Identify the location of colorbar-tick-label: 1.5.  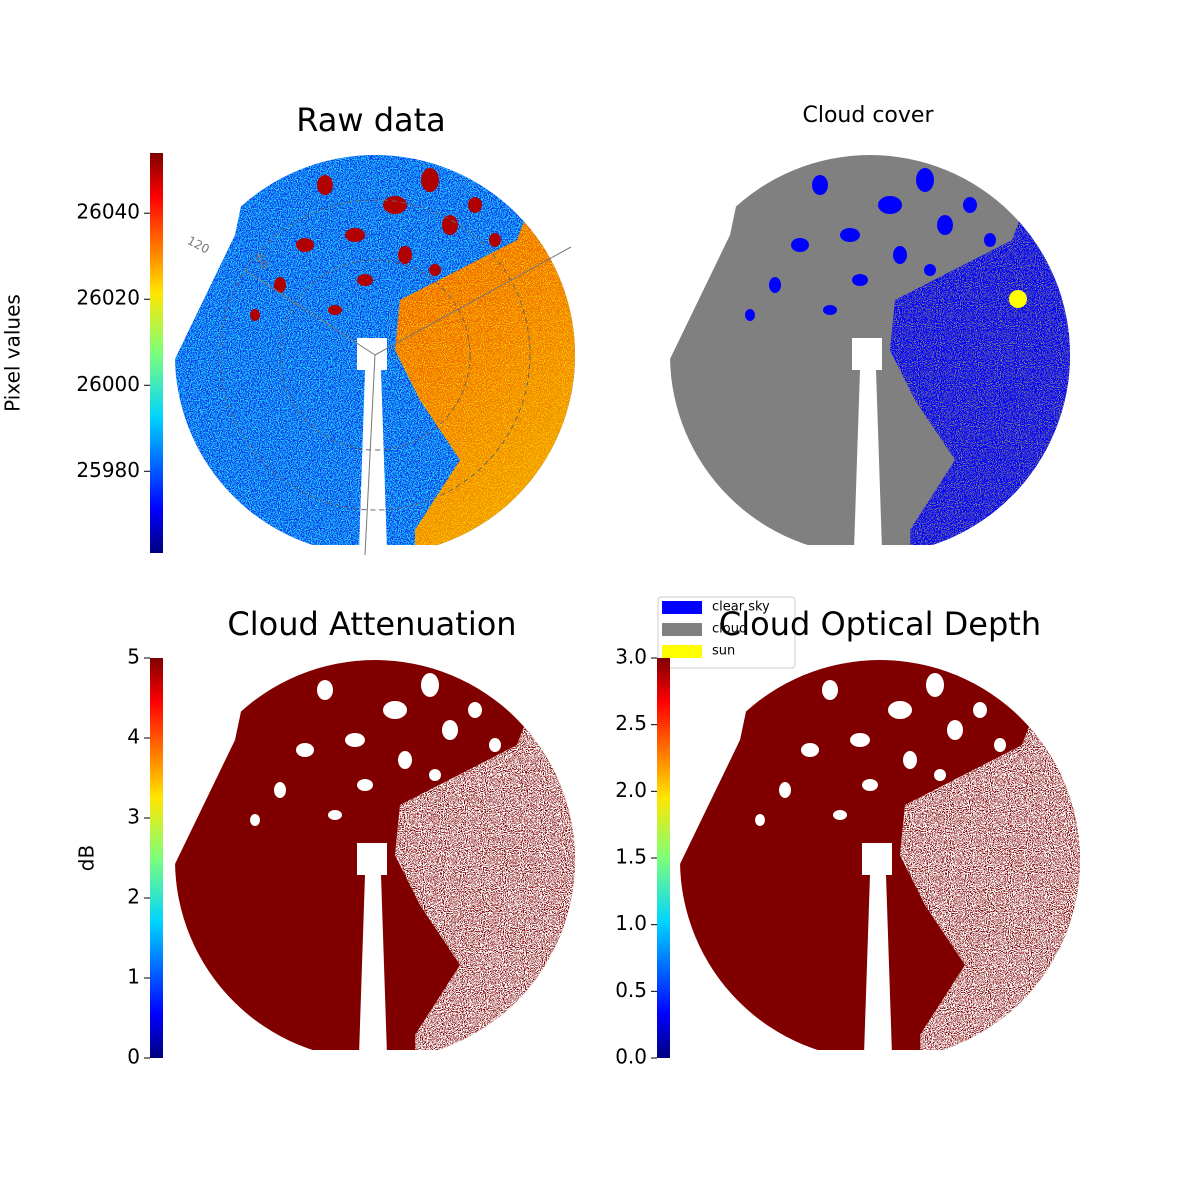
(631, 857).